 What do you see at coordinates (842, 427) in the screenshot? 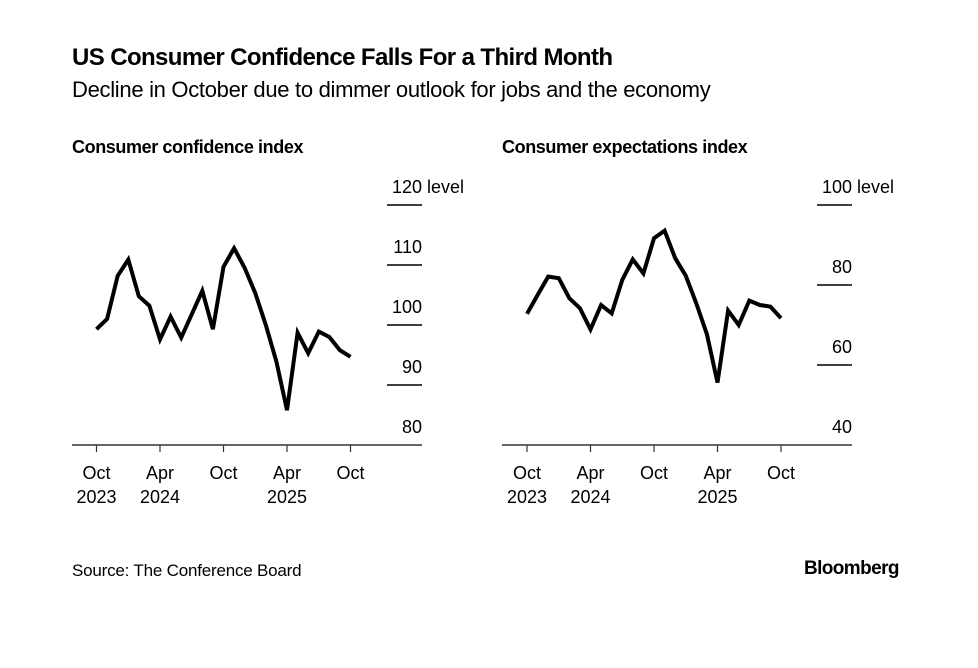
I see `y-tick-label: 40` at bounding box center [842, 427].